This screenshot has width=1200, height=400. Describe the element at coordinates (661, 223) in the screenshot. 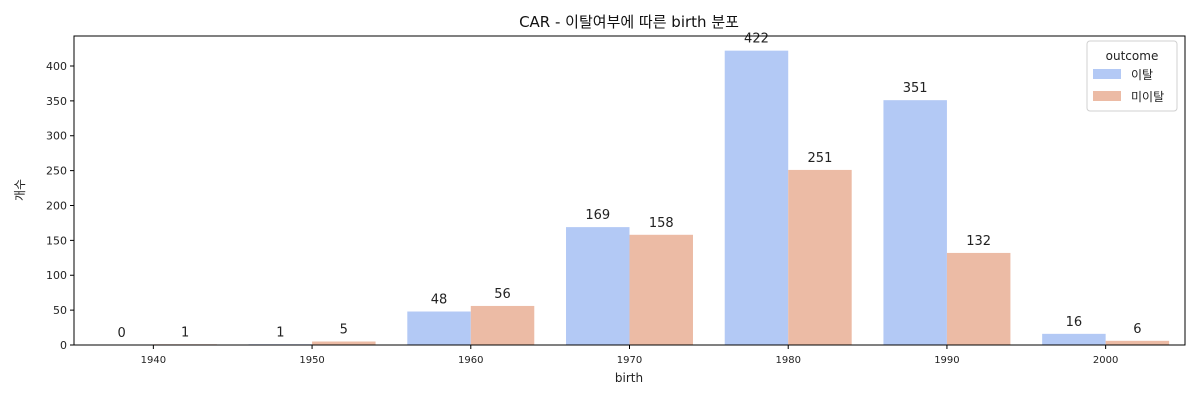

I see `data-label: 158` at that location.